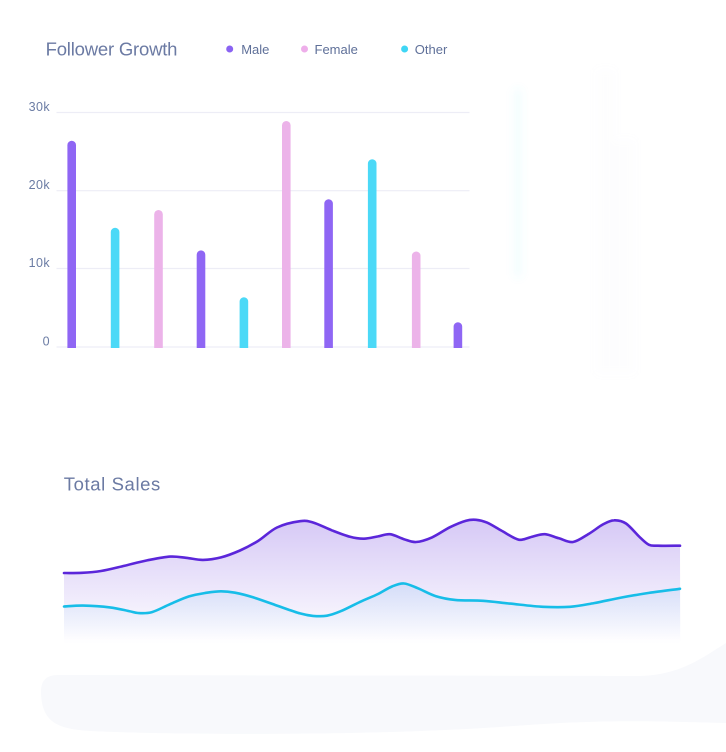 The image size is (726, 752). Describe the element at coordinates (40, 263) in the screenshot. I see `svg-text: 10k` at that location.